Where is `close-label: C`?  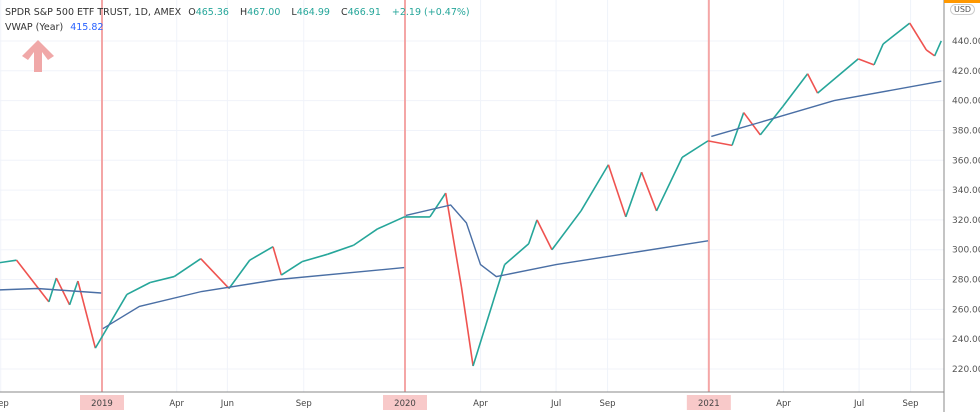
close-label: C is located at coordinates (344, 12).